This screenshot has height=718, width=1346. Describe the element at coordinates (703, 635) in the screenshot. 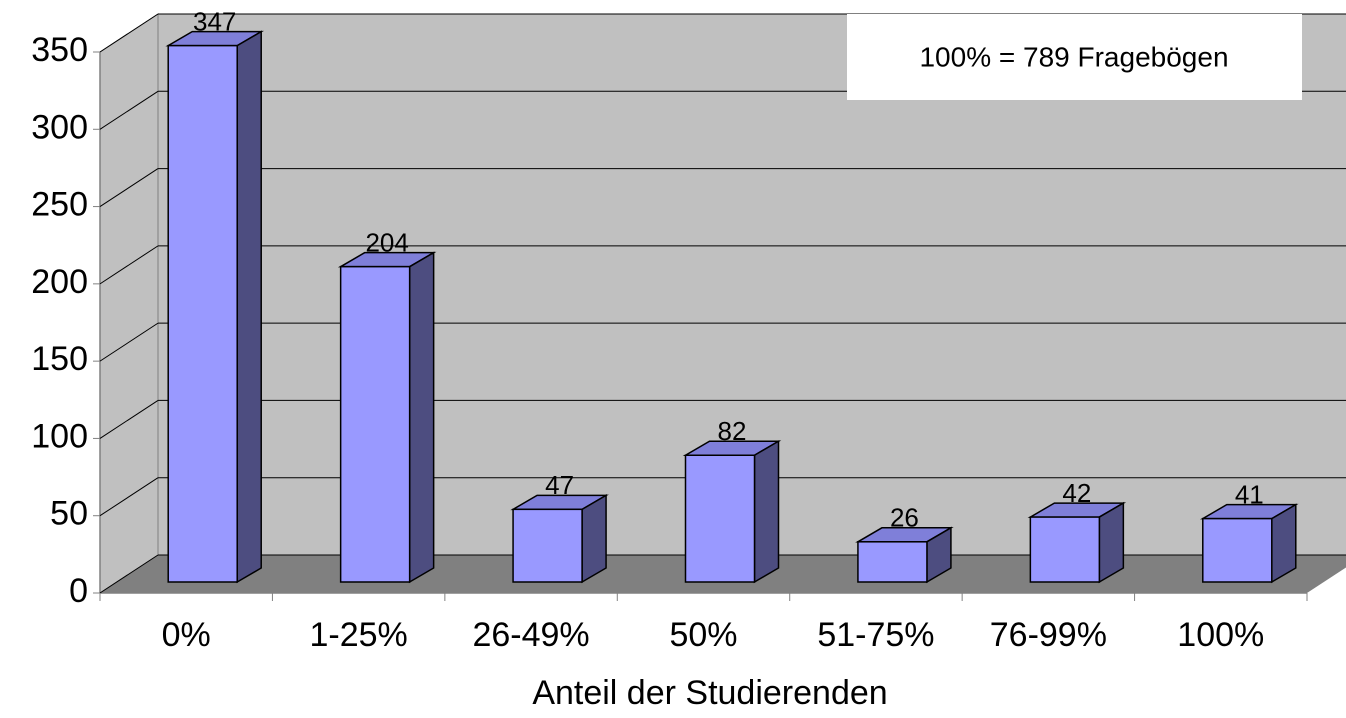

I see `x-tick-label: 50%` at that location.